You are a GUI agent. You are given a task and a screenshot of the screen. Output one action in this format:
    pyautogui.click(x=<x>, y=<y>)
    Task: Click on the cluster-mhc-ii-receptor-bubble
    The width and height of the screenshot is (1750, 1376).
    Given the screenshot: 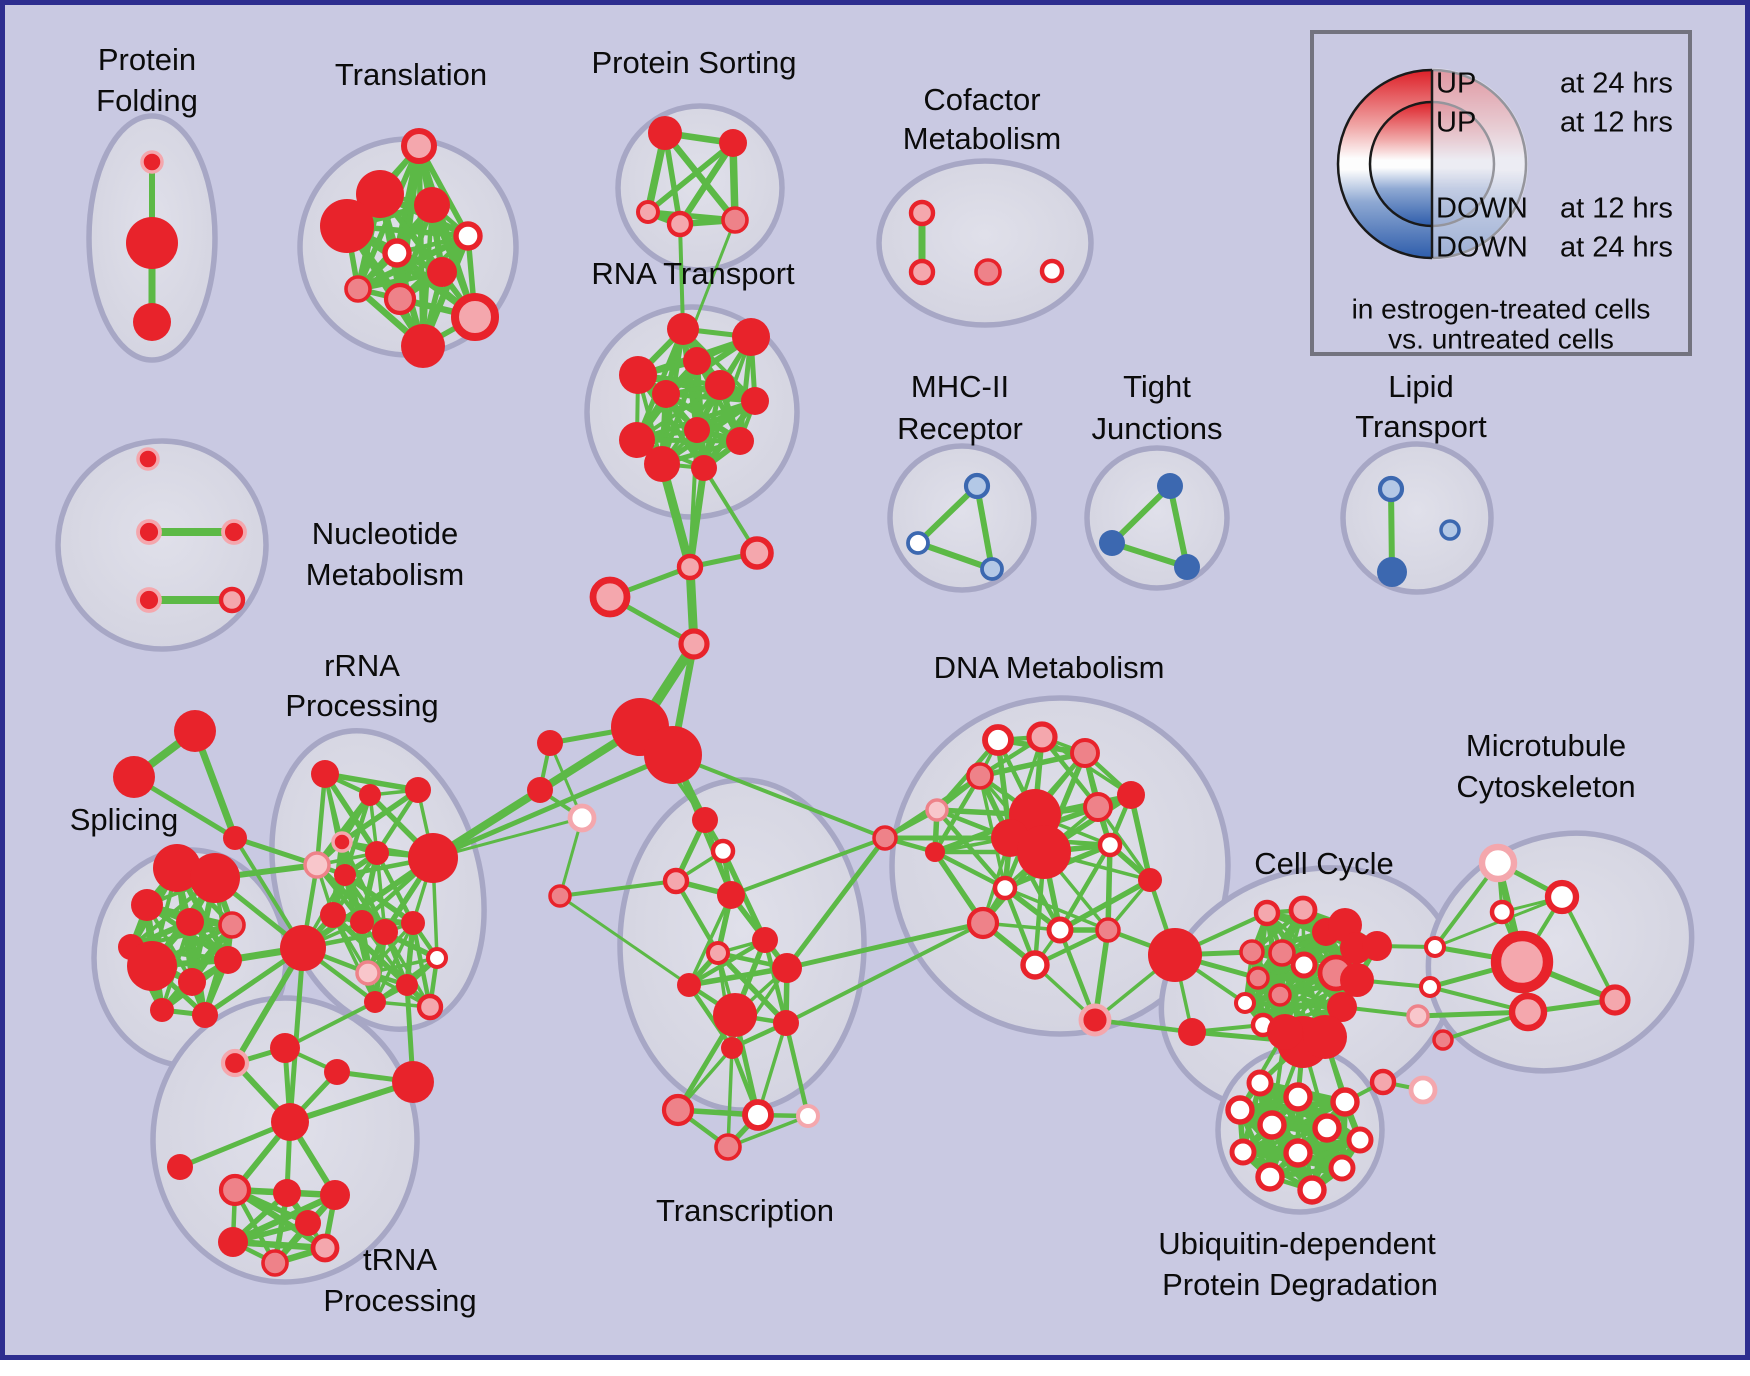 What is the action you would take?
    pyautogui.click(x=962, y=518)
    